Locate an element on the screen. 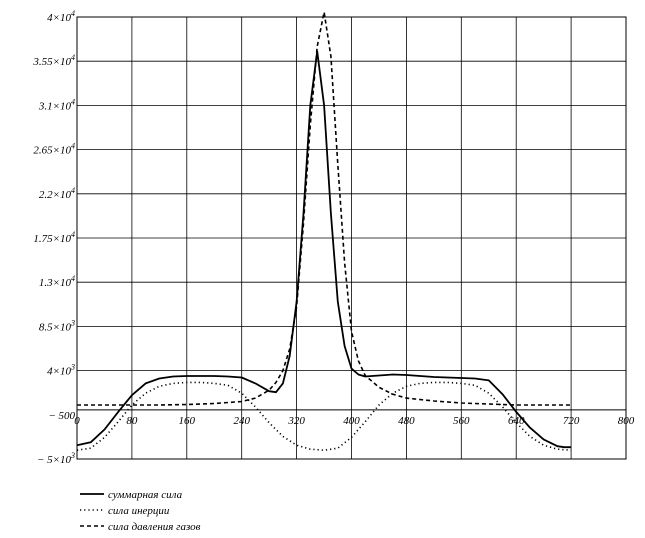 This screenshot has height=538, width=645. x-tick-label: 640 is located at coordinates (516, 421).